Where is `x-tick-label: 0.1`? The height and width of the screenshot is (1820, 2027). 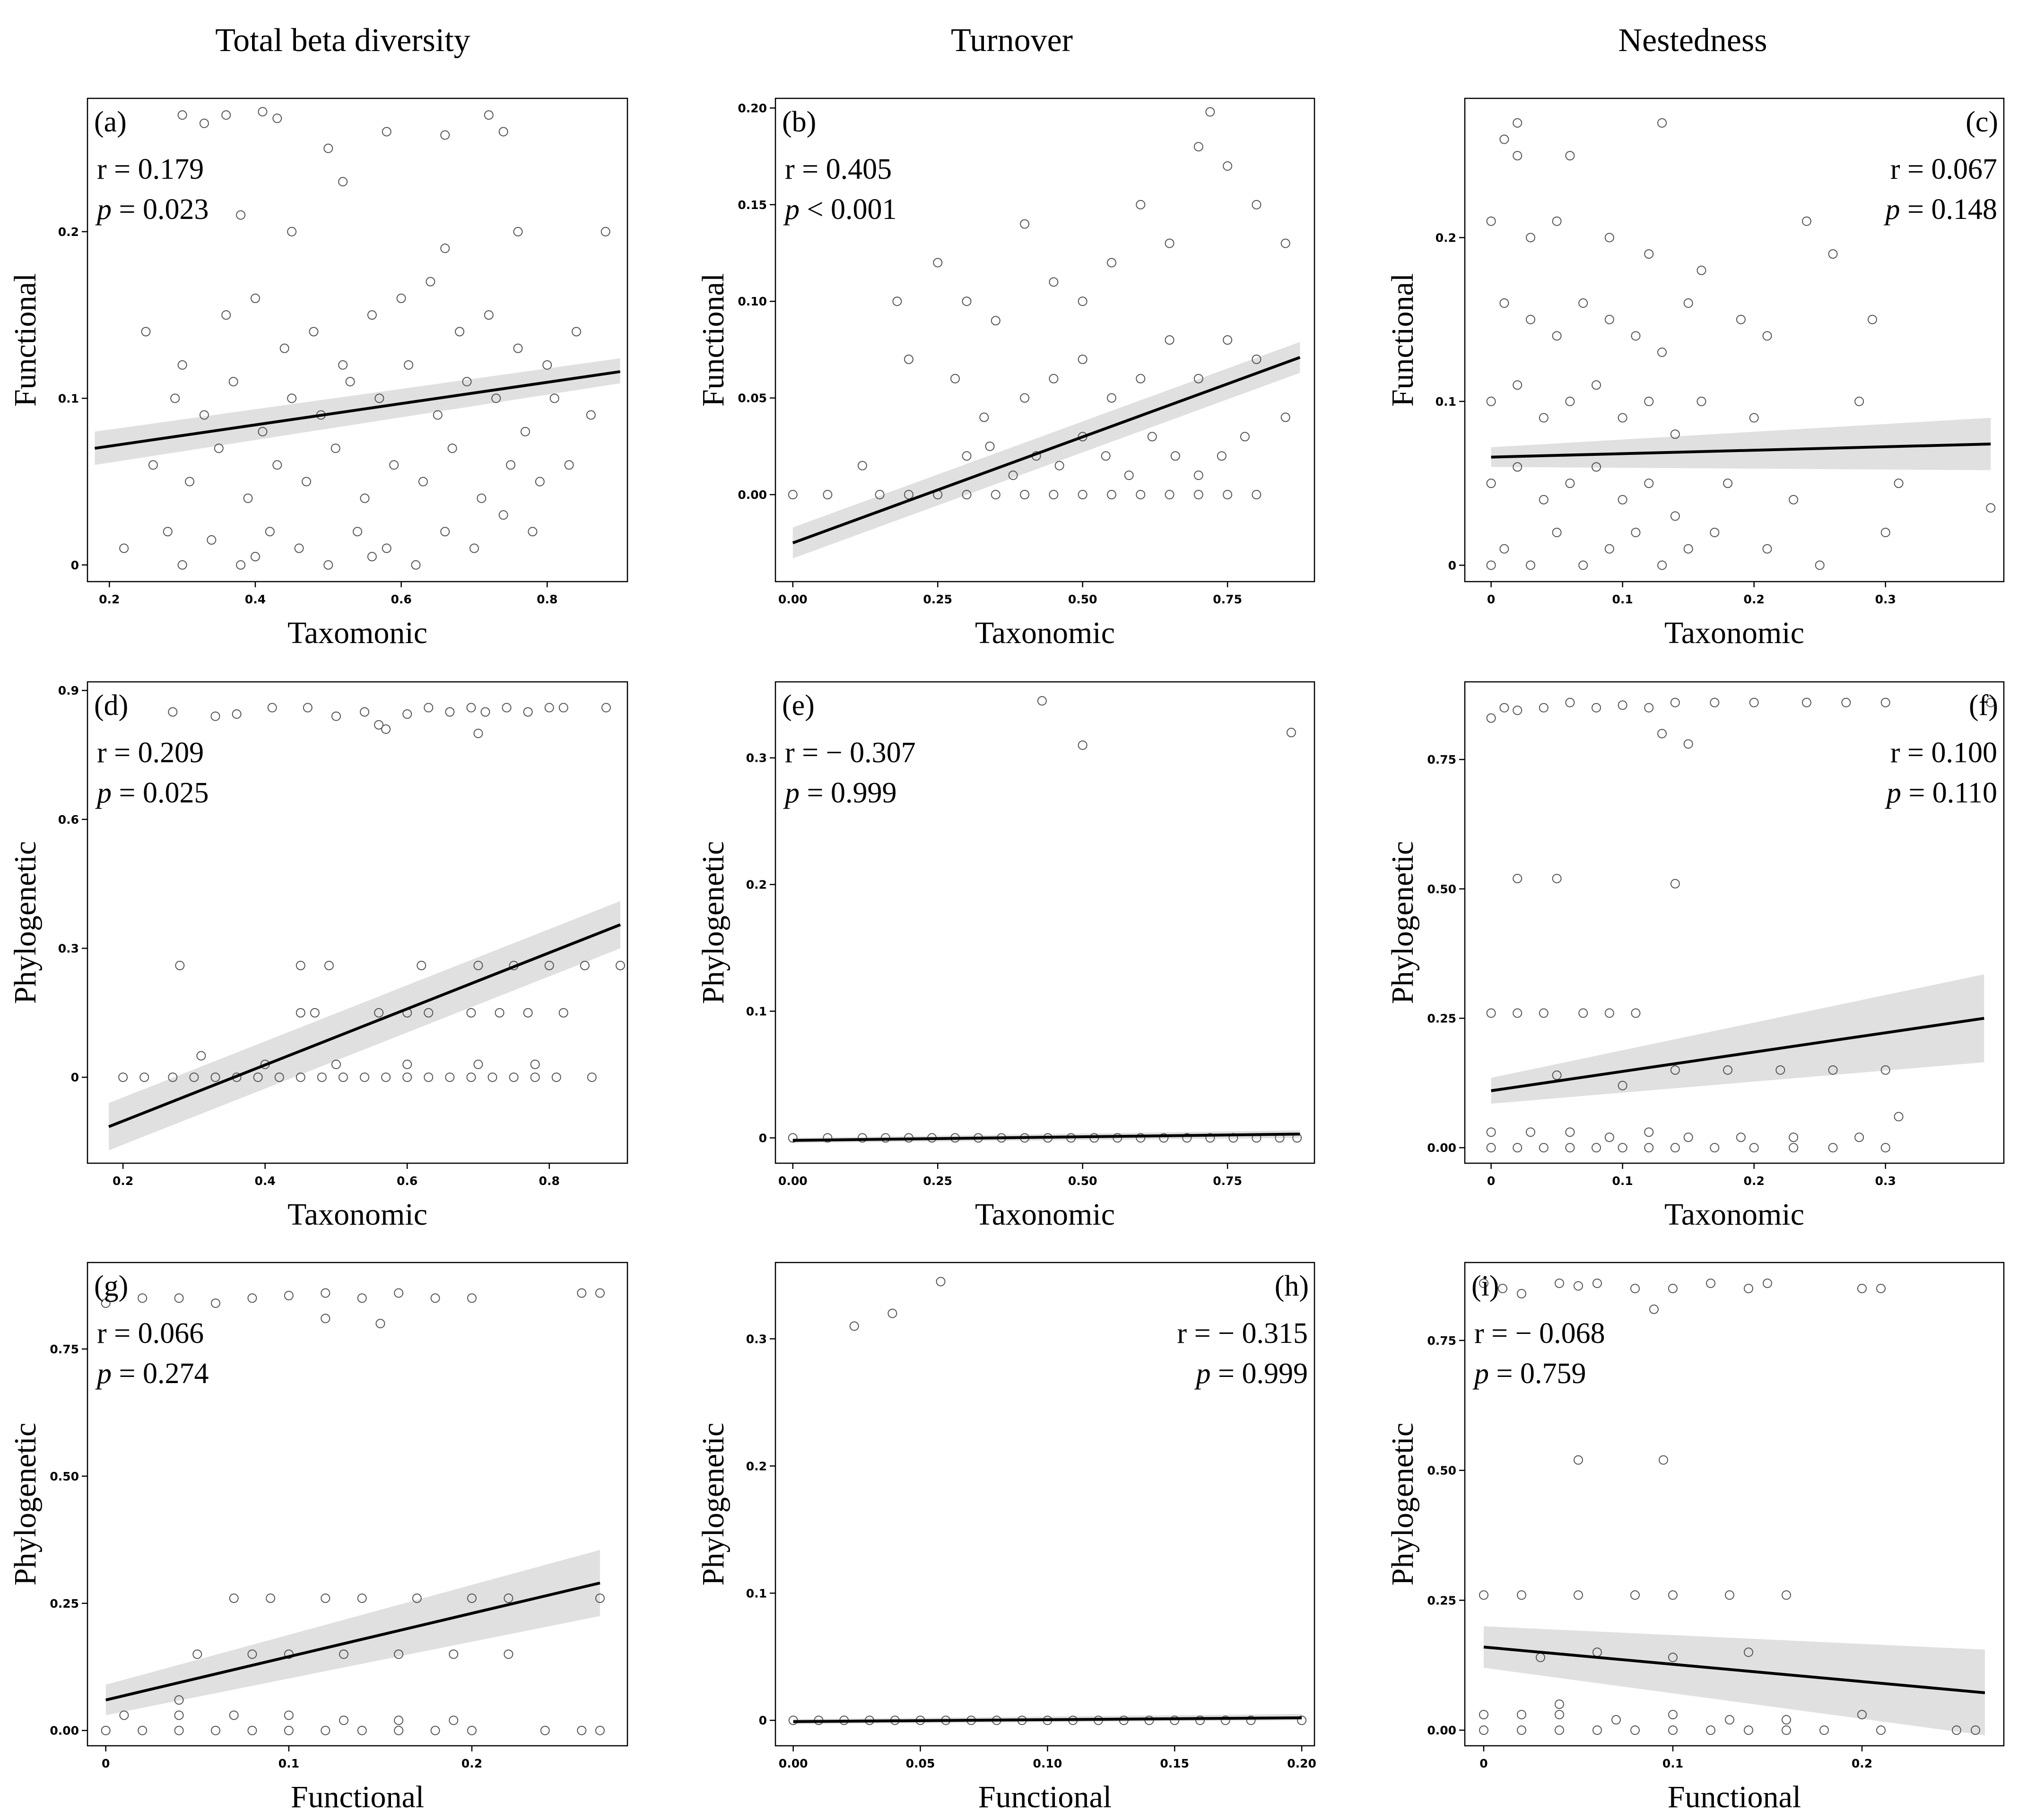 x-tick-label: 0.1 is located at coordinates (288, 1764).